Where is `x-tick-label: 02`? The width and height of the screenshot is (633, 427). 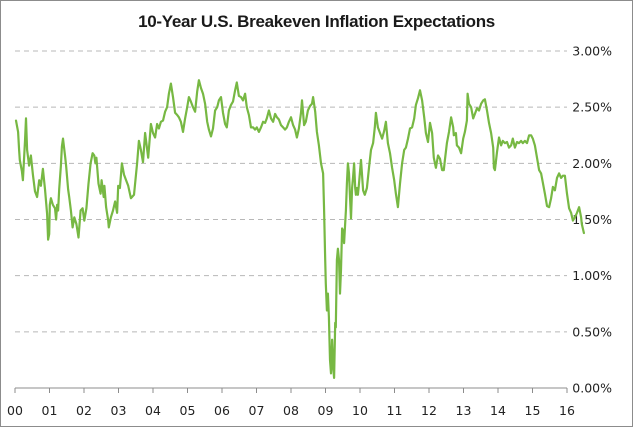
x-tick-label: 02 is located at coordinates (84, 410).